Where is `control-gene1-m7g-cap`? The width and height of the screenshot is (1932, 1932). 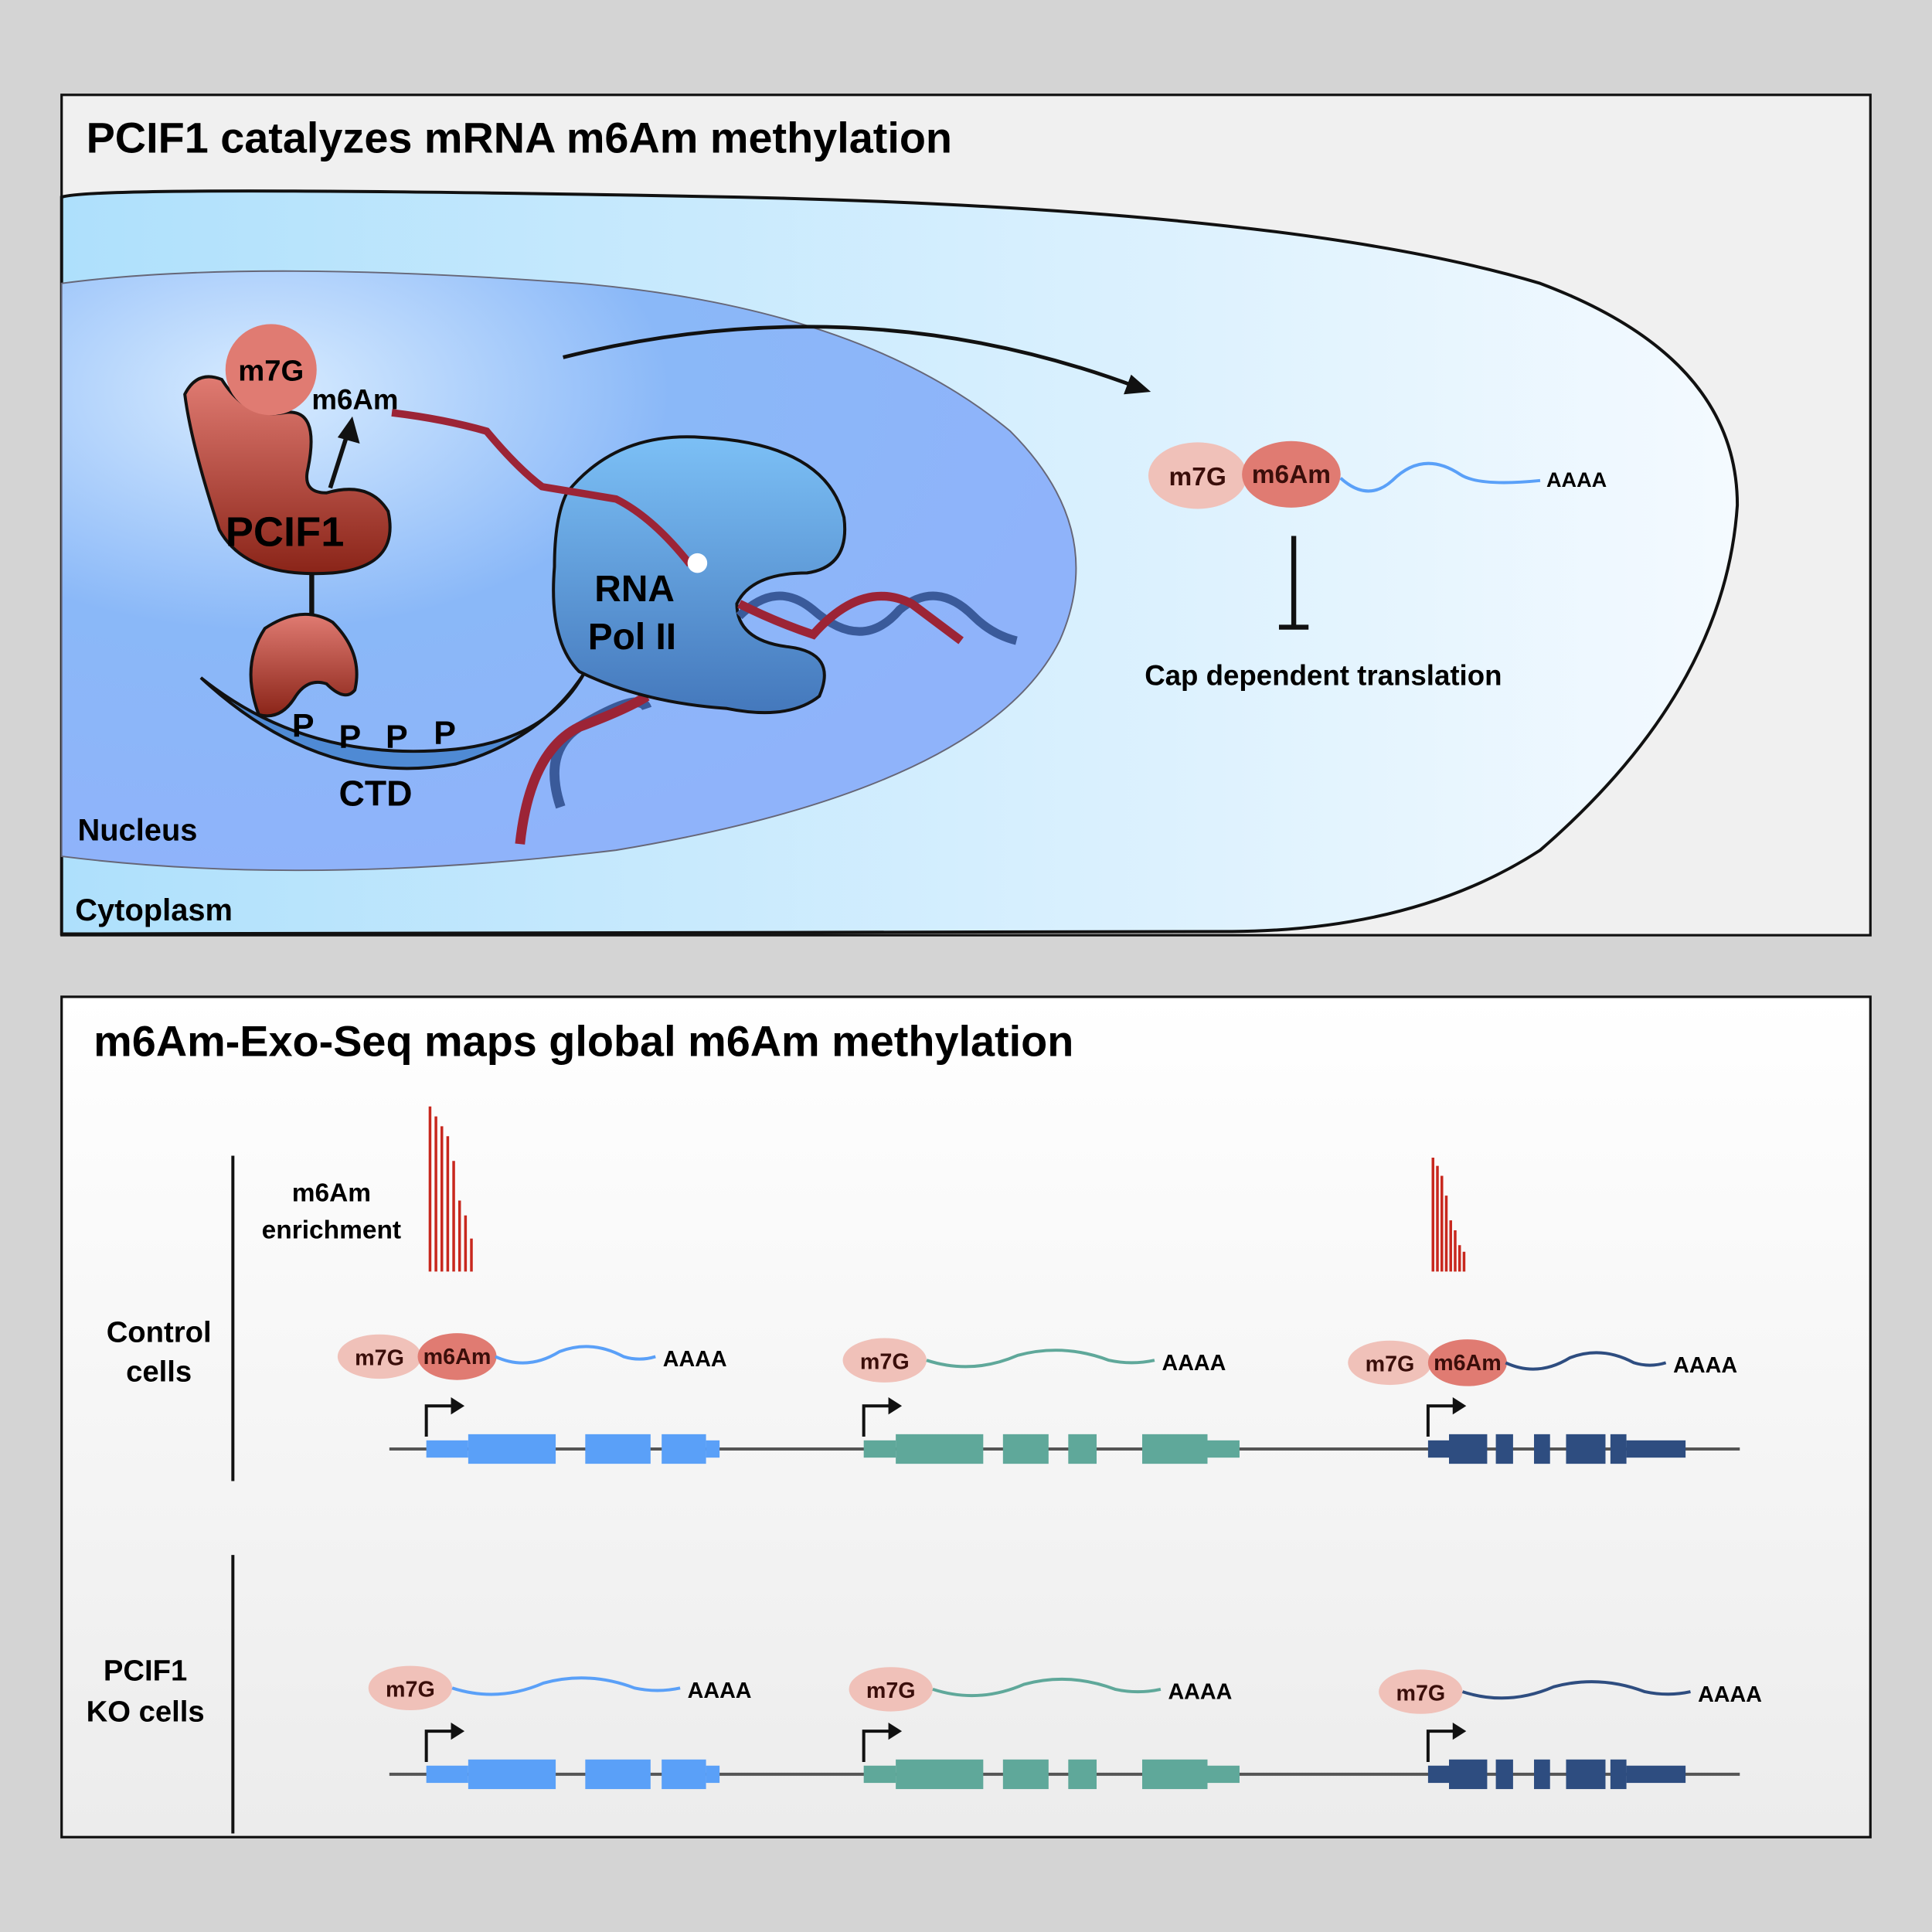 control-gene1-m7g-cap is located at coordinates (380, 1356).